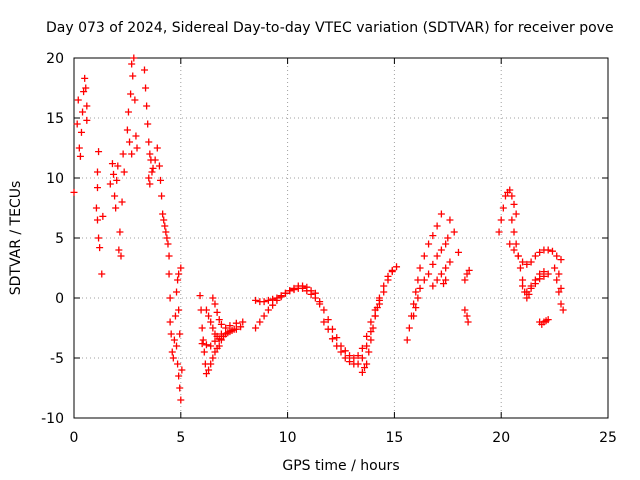 Image resolution: width=640 pixels, height=480 pixels. What do you see at coordinates (52, 419) in the screenshot?
I see `y-tick-label: -10` at bounding box center [52, 419].